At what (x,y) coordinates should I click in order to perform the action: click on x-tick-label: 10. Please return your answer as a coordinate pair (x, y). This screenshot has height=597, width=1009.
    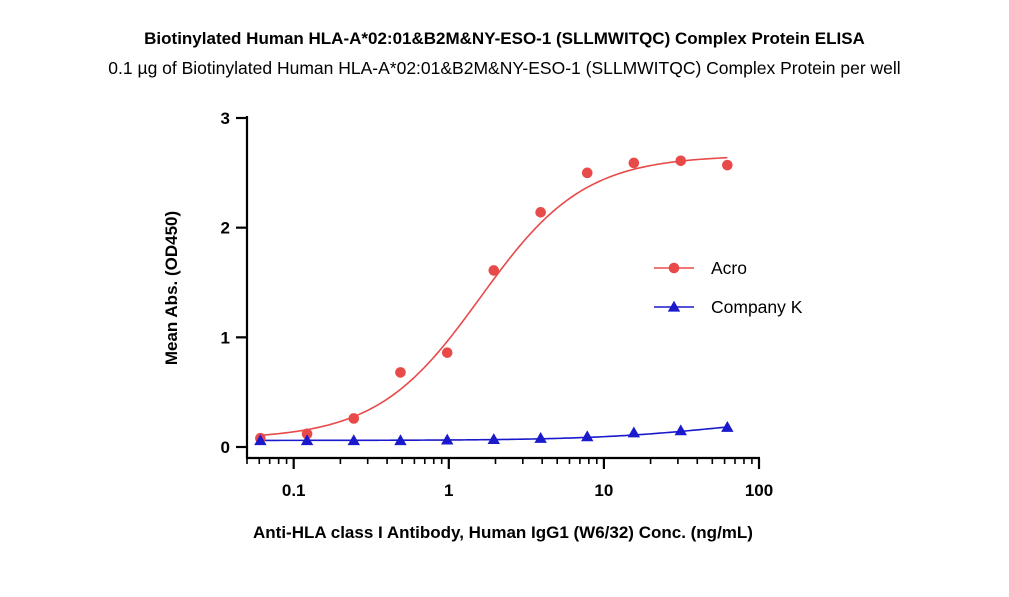
    Looking at the image, I should click on (603, 490).